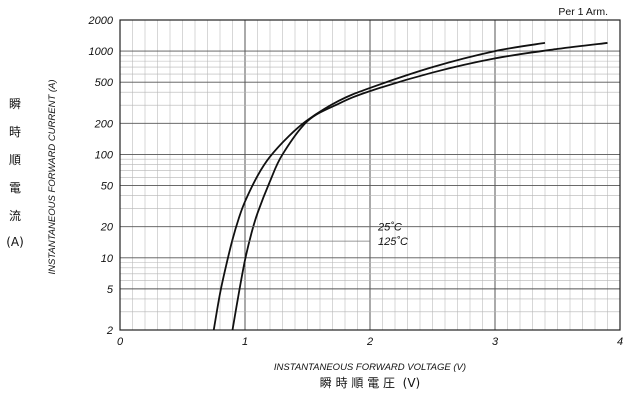  Describe the element at coordinates (107, 187) in the screenshot. I see `y-tick-label: 50` at that location.